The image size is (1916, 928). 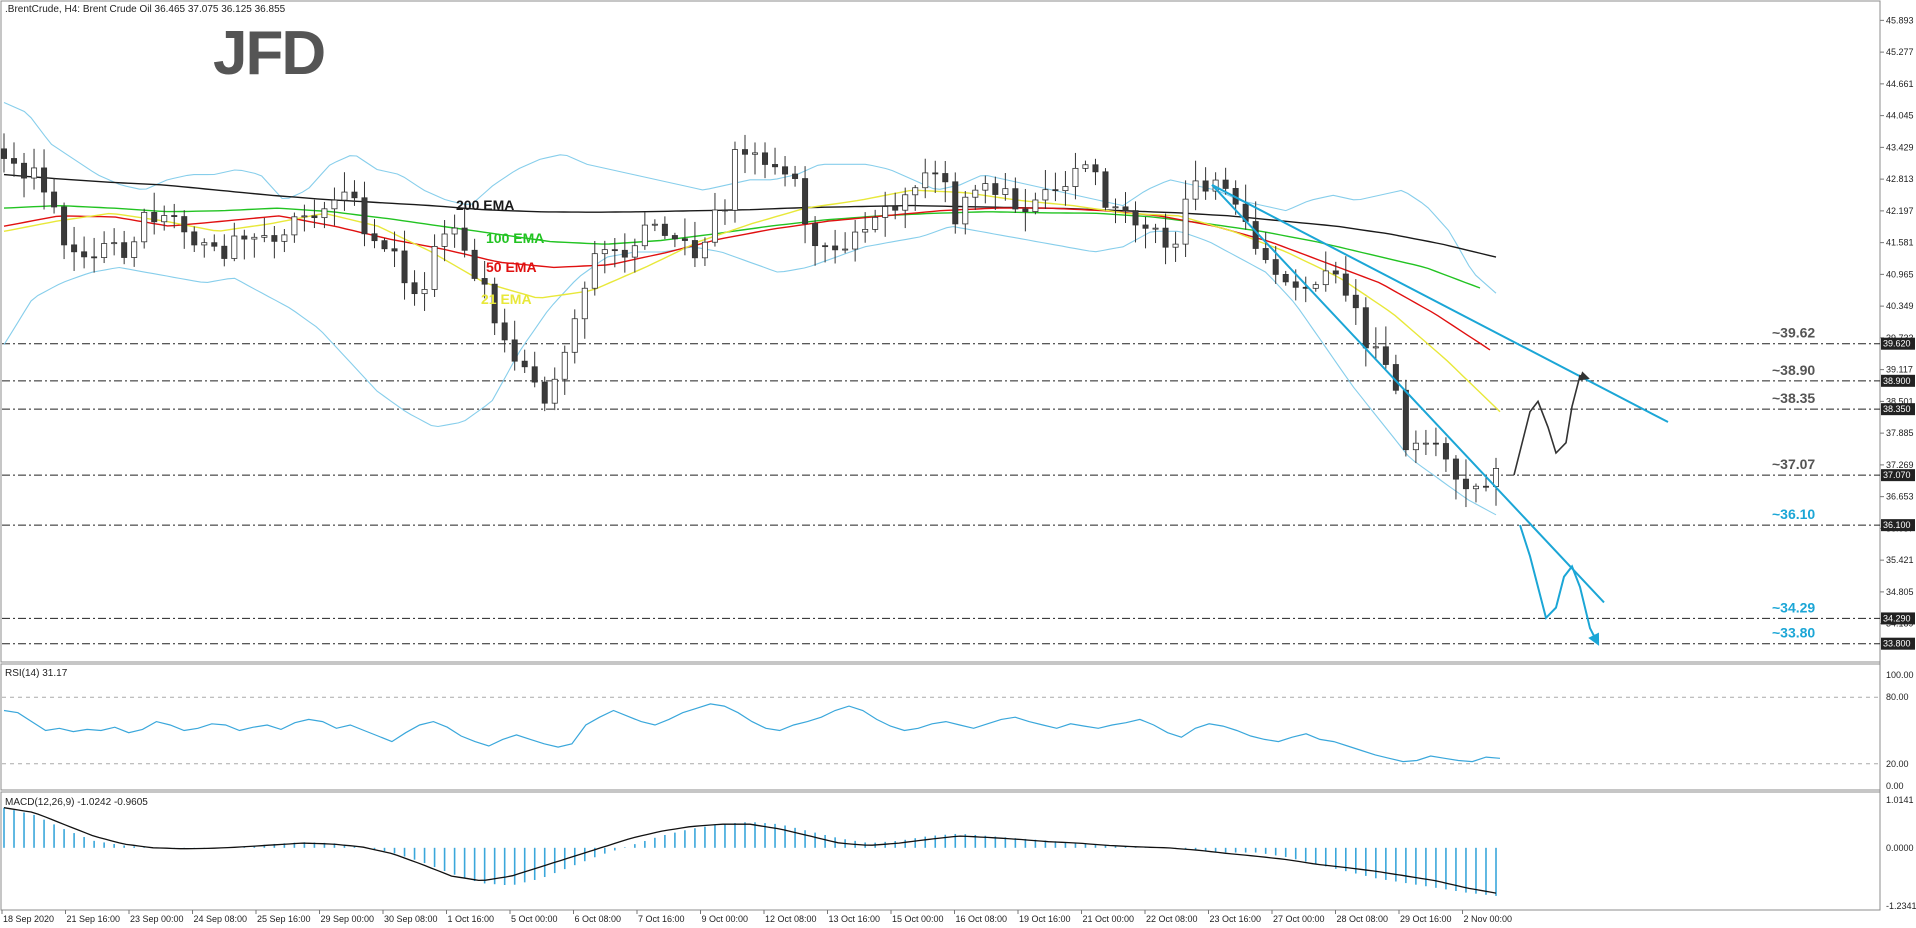 I want to click on ema200-label: 200 EMA, so click(x=485, y=205).